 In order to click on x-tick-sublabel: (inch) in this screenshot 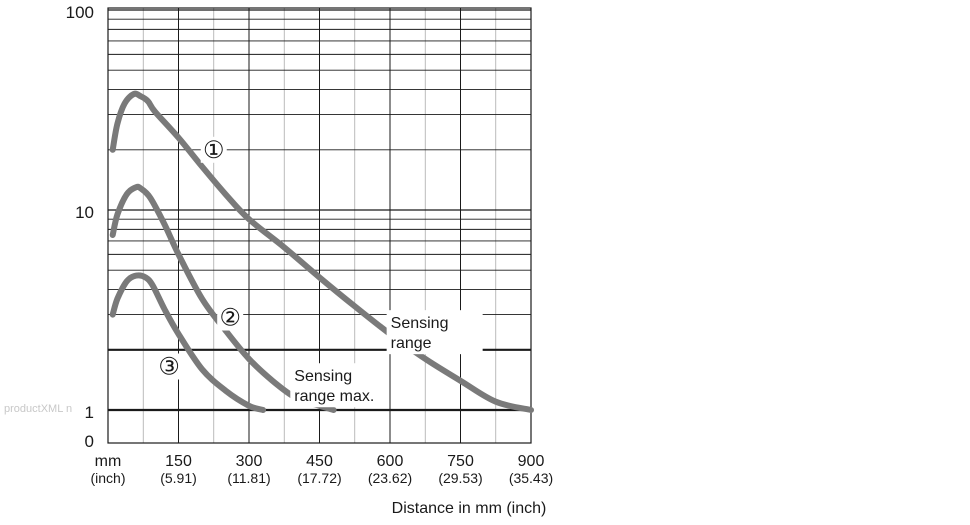, I will do `click(107, 478)`.